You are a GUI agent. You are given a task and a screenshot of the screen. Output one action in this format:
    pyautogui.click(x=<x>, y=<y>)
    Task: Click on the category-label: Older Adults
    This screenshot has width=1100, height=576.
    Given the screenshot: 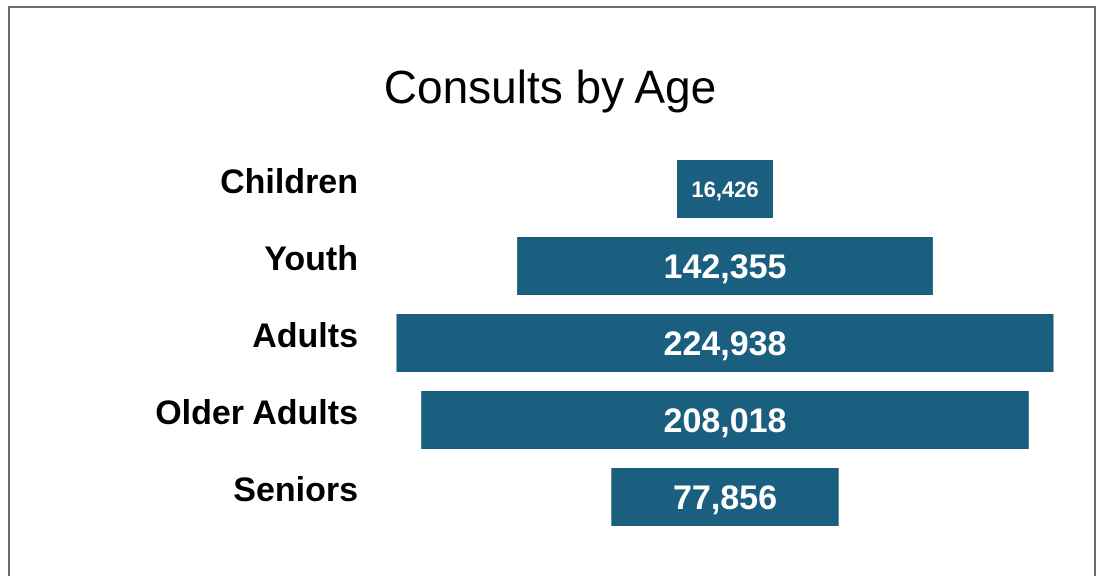 What is the action you would take?
    pyautogui.click(x=256, y=413)
    